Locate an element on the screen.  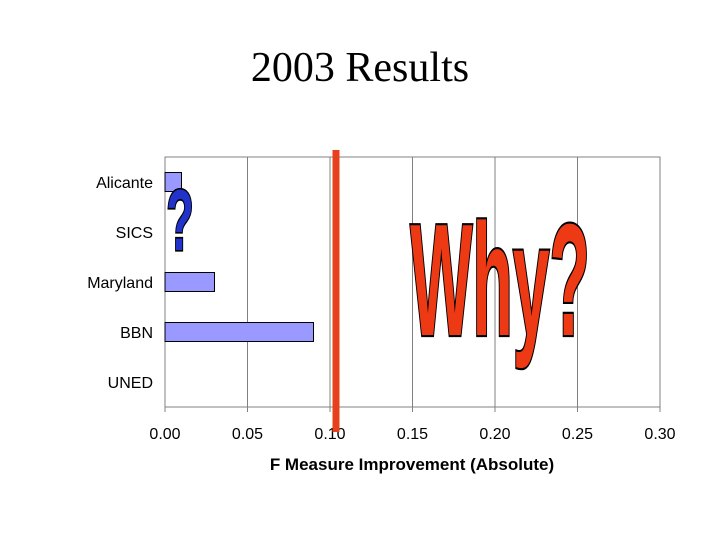
bar-bbn is located at coordinates (239, 332).